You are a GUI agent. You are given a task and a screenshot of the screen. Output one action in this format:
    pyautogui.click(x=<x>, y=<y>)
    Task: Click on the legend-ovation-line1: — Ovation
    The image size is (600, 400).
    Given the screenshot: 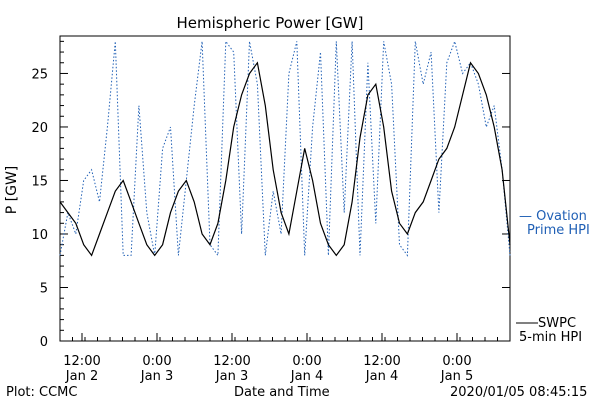 What is the action you would take?
    pyautogui.click(x=553, y=216)
    